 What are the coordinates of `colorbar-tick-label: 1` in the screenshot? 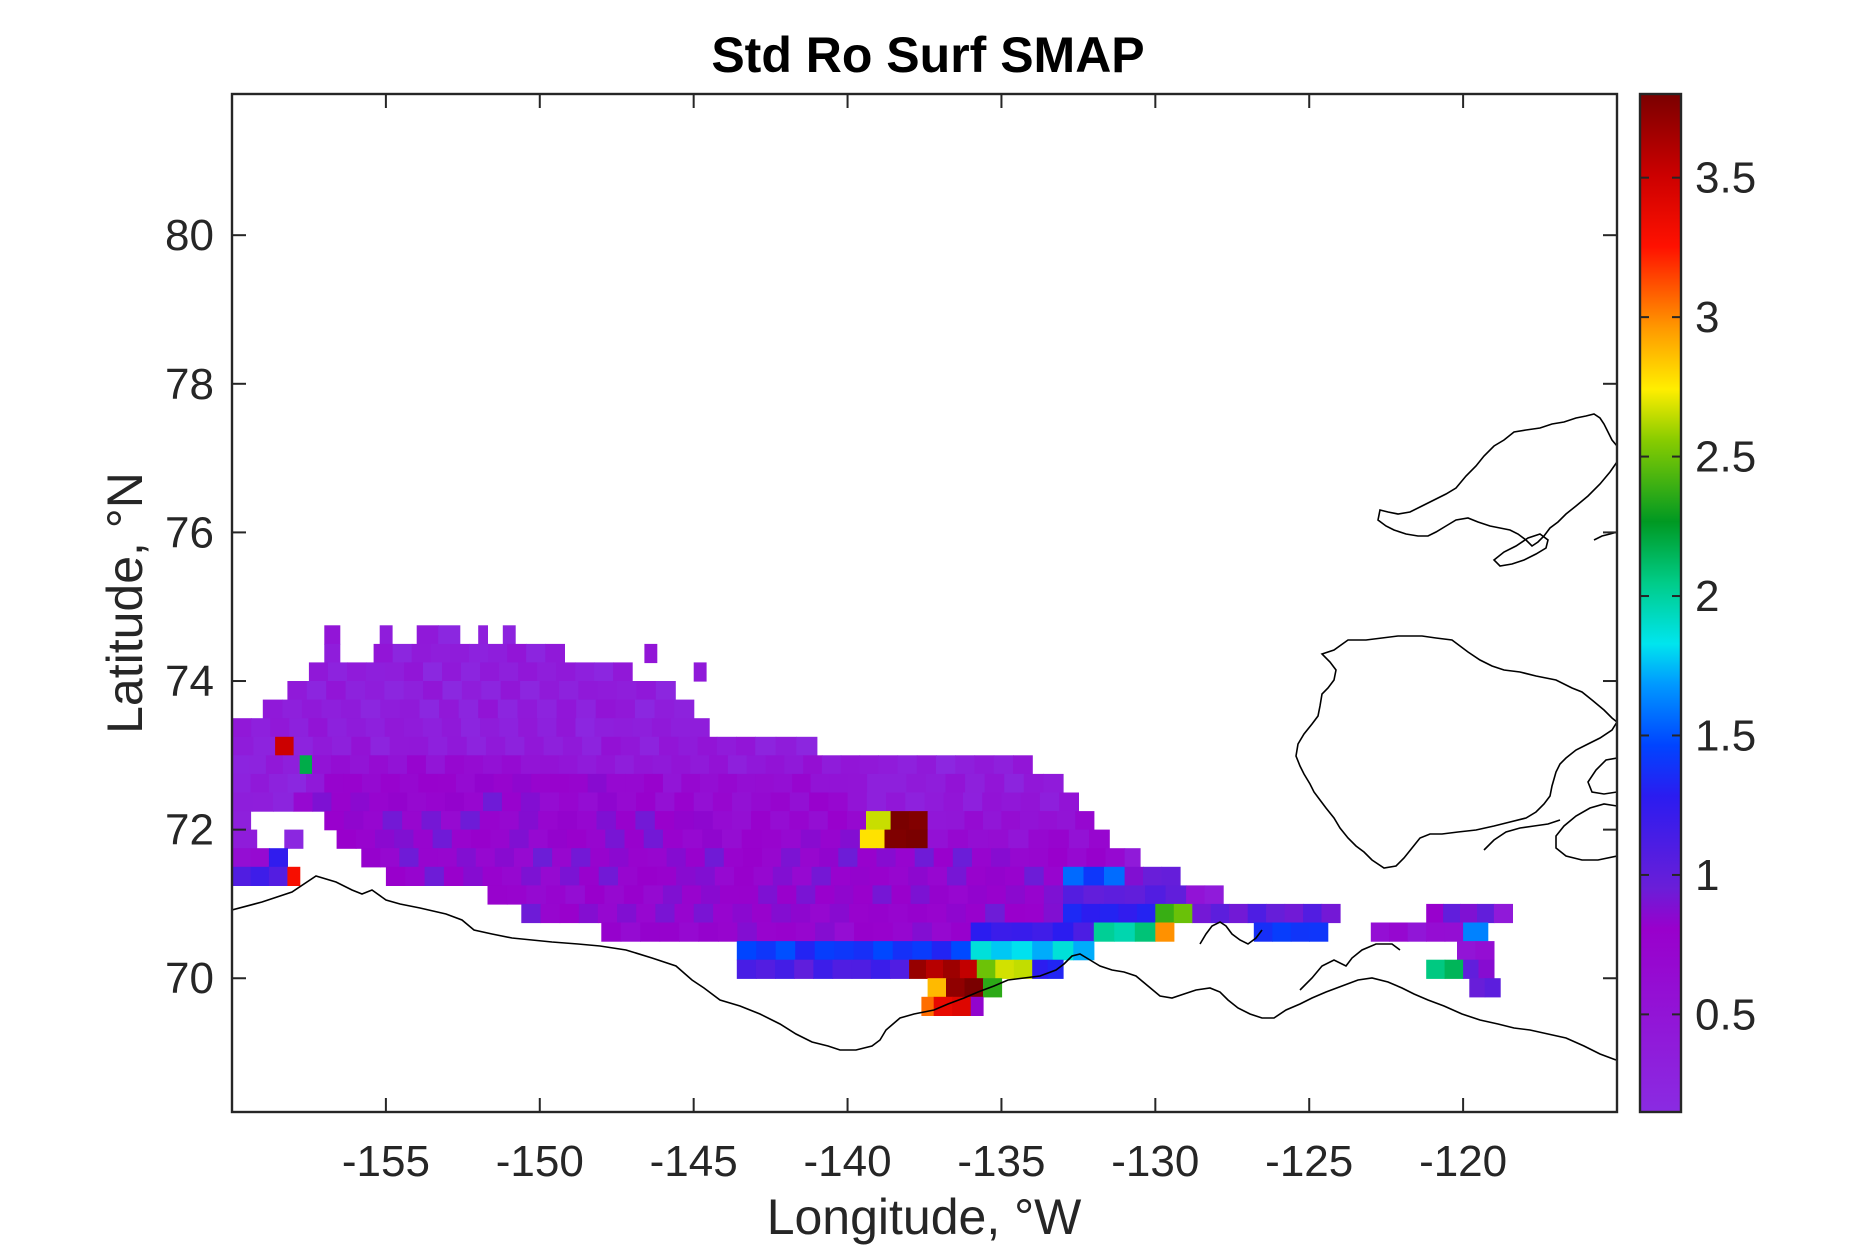 It's located at (1707, 875).